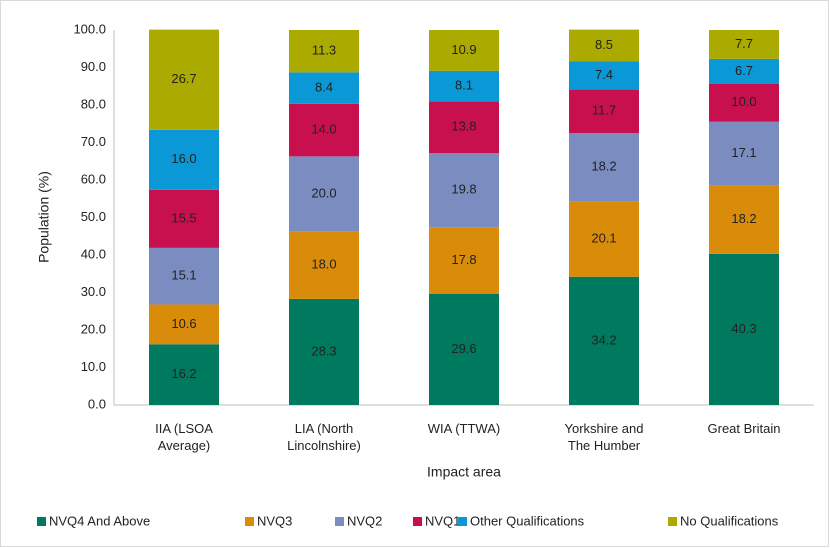 This screenshot has width=830, height=548. Describe the element at coordinates (184, 437) in the screenshot. I see `x-tick-label: IIA (LSOA Average)` at that location.